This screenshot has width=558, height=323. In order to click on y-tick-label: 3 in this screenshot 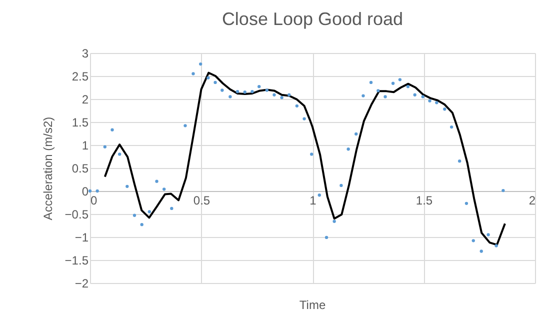, I will do `click(85, 53)`.